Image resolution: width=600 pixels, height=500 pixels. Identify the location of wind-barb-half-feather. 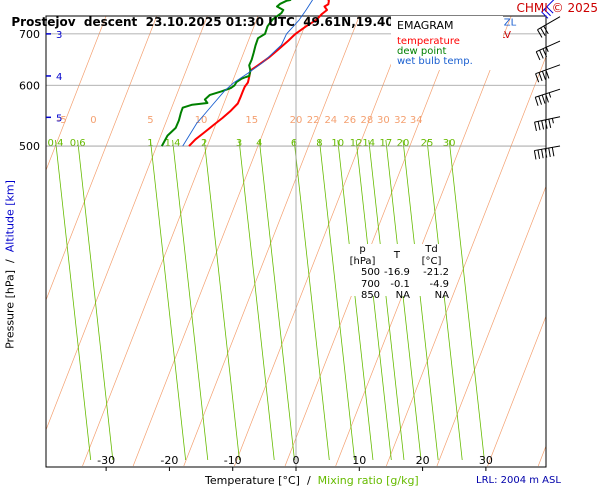
(552, 121).